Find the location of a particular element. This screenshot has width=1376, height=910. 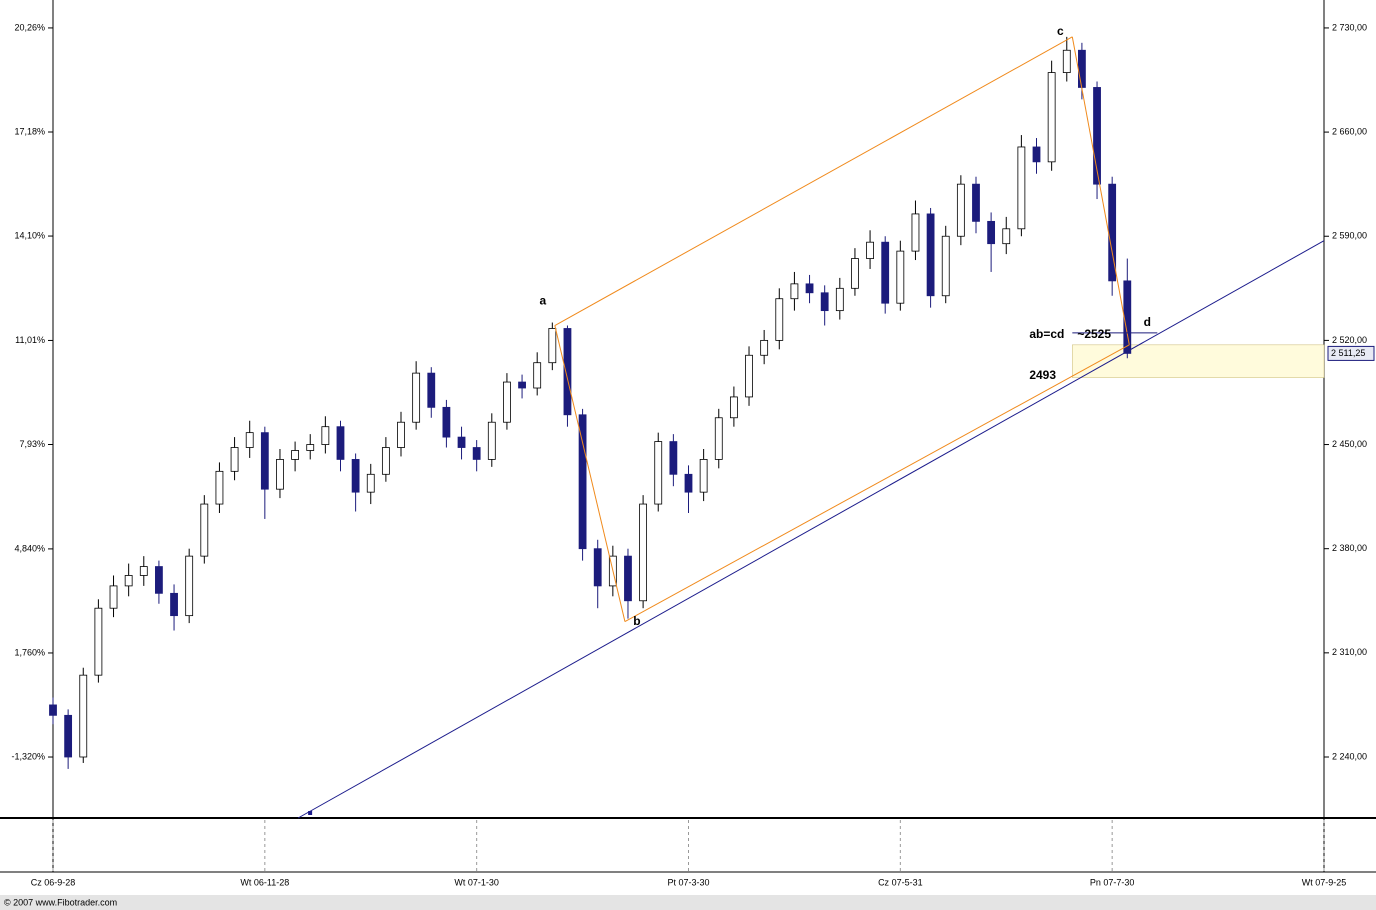

pattern-label: d is located at coordinates (1147, 322).